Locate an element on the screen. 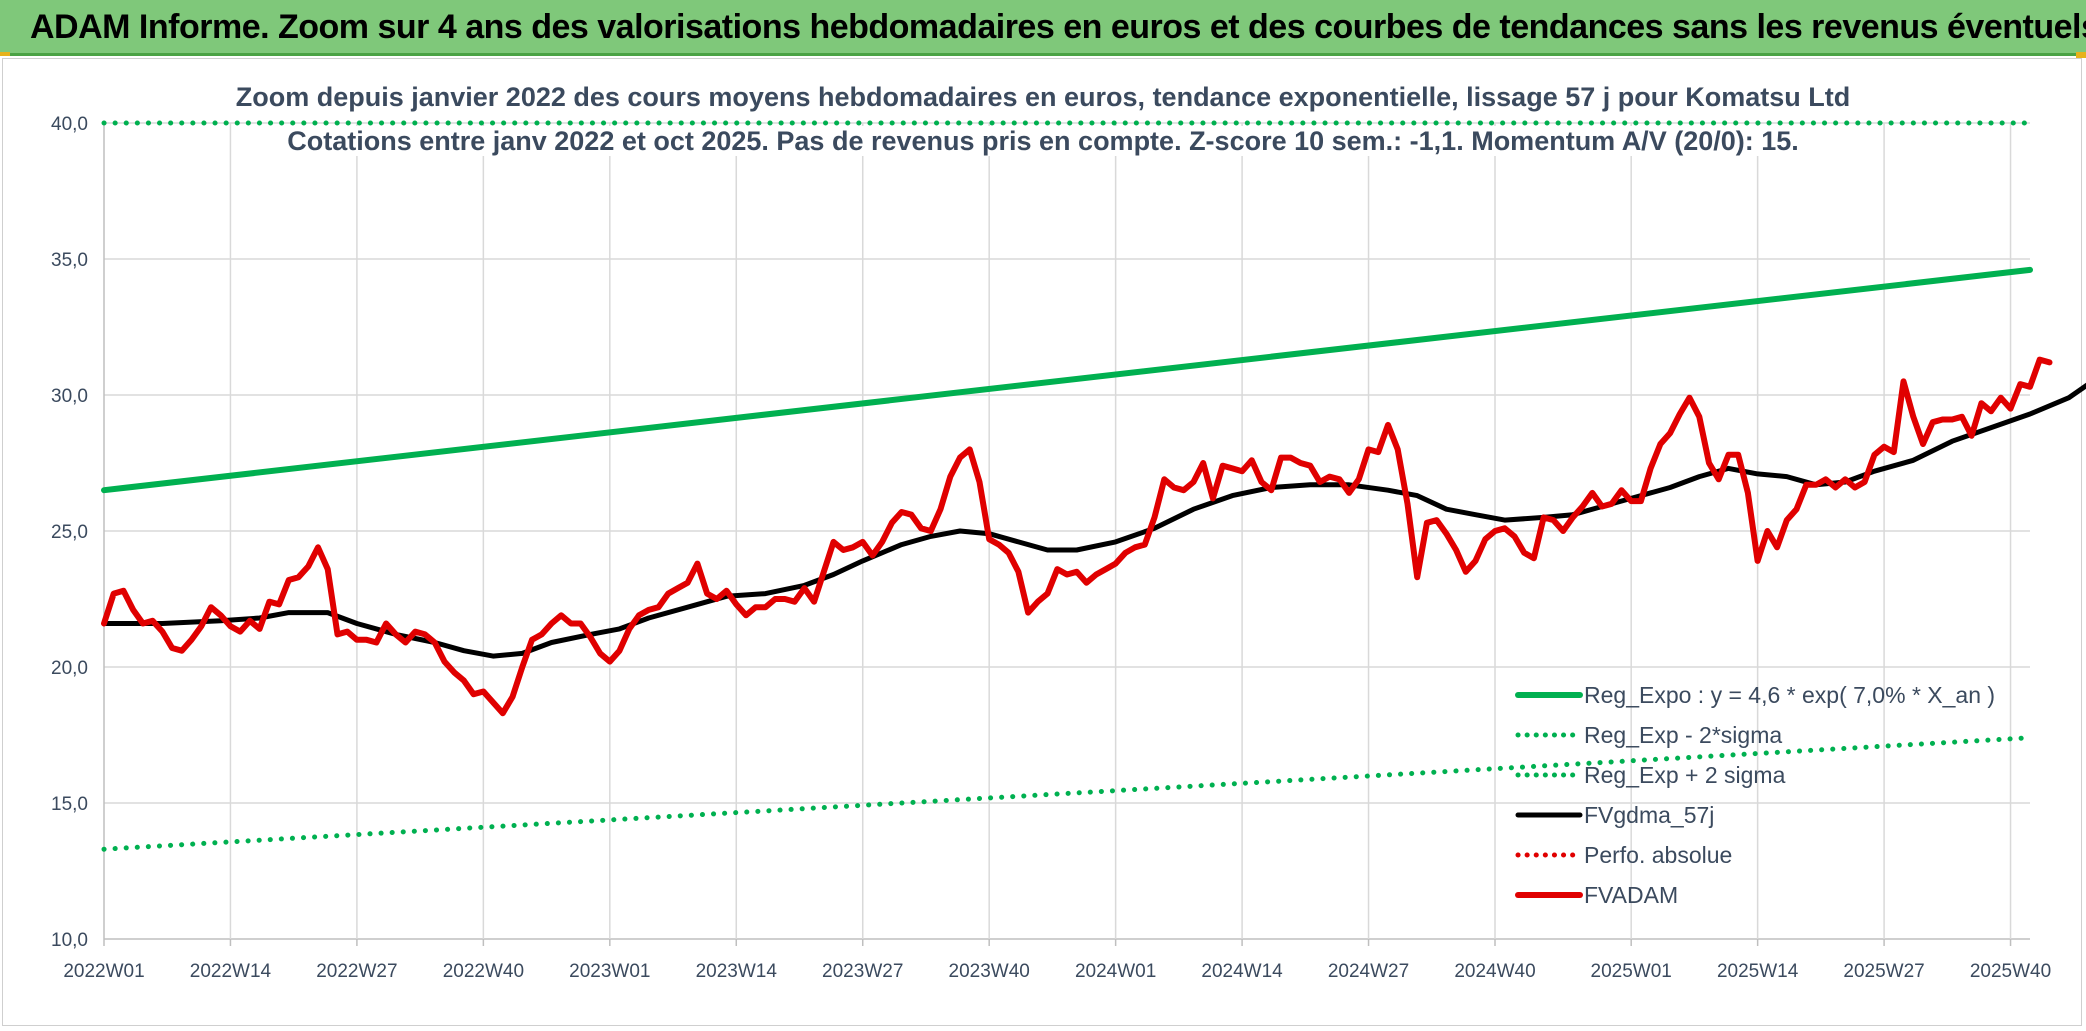  x-tick-label: 2022W40 is located at coordinates (483, 971).